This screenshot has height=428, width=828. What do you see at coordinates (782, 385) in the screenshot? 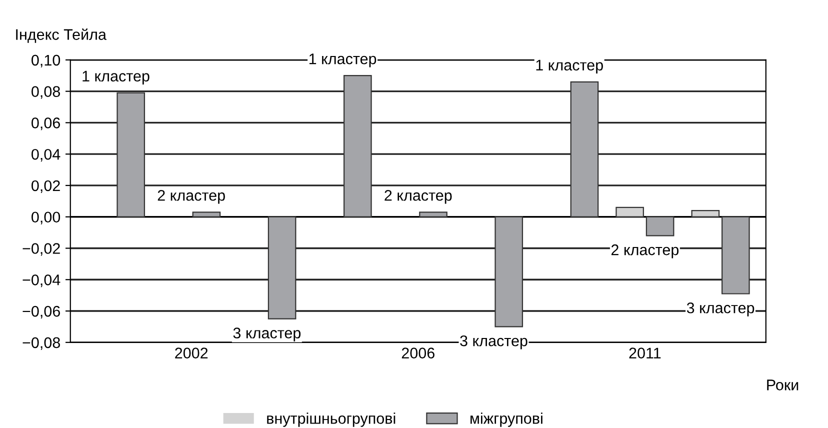
I see `x-axis-title: Роки` at bounding box center [782, 385].